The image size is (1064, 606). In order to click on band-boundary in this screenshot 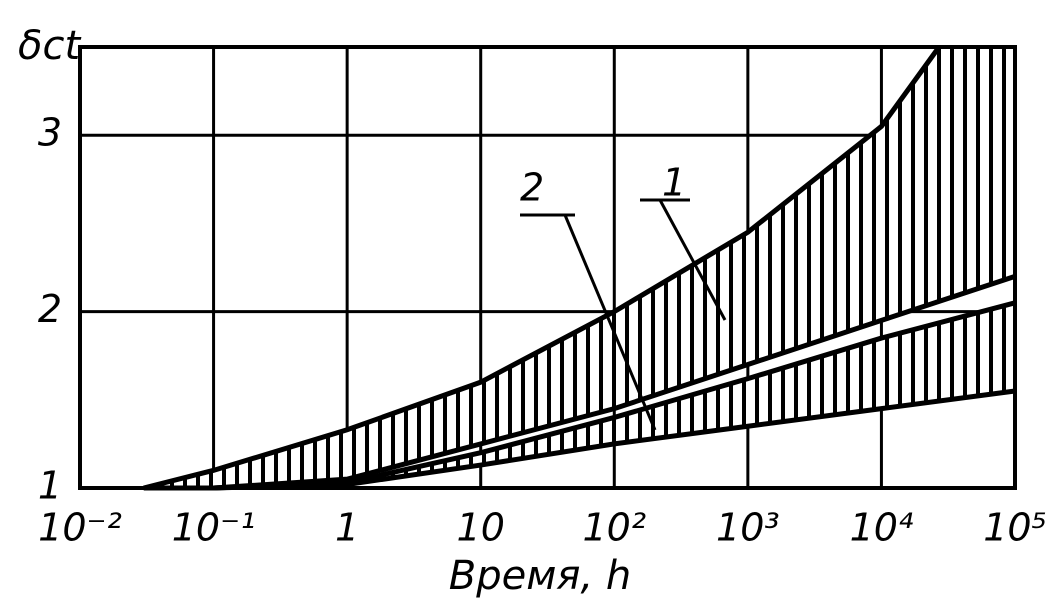, I will do `click(614, 439)`.